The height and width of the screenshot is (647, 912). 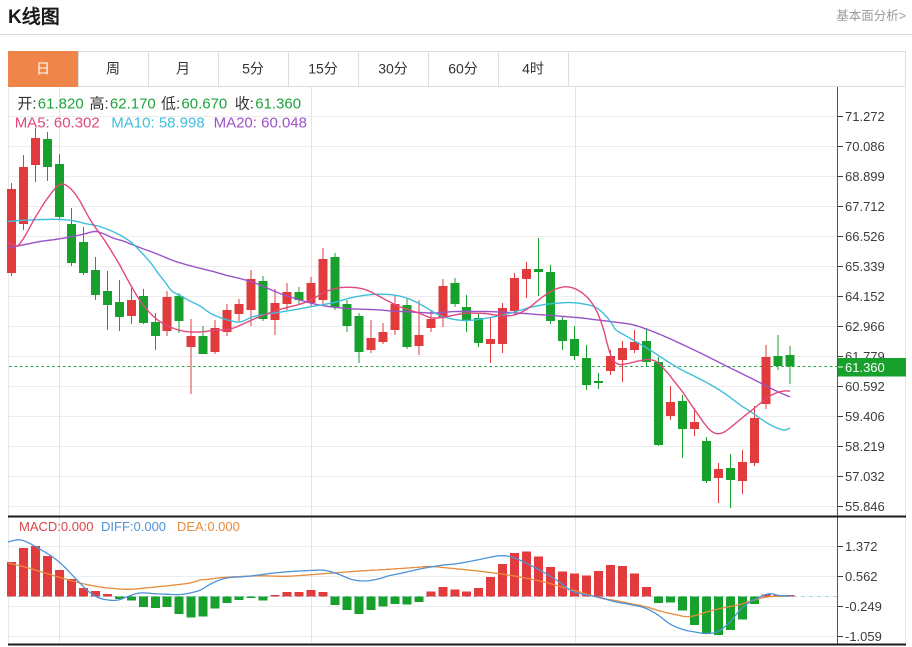 I want to click on svg-text: 57.032, so click(x=865, y=476).